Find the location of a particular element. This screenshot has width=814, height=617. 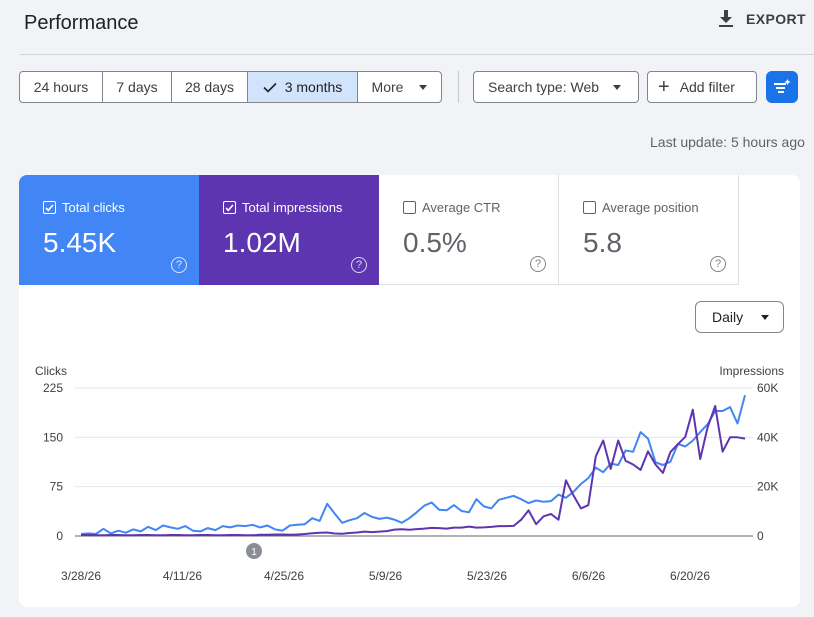

x-tick-label: 4/25/26 is located at coordinates (284, 576).